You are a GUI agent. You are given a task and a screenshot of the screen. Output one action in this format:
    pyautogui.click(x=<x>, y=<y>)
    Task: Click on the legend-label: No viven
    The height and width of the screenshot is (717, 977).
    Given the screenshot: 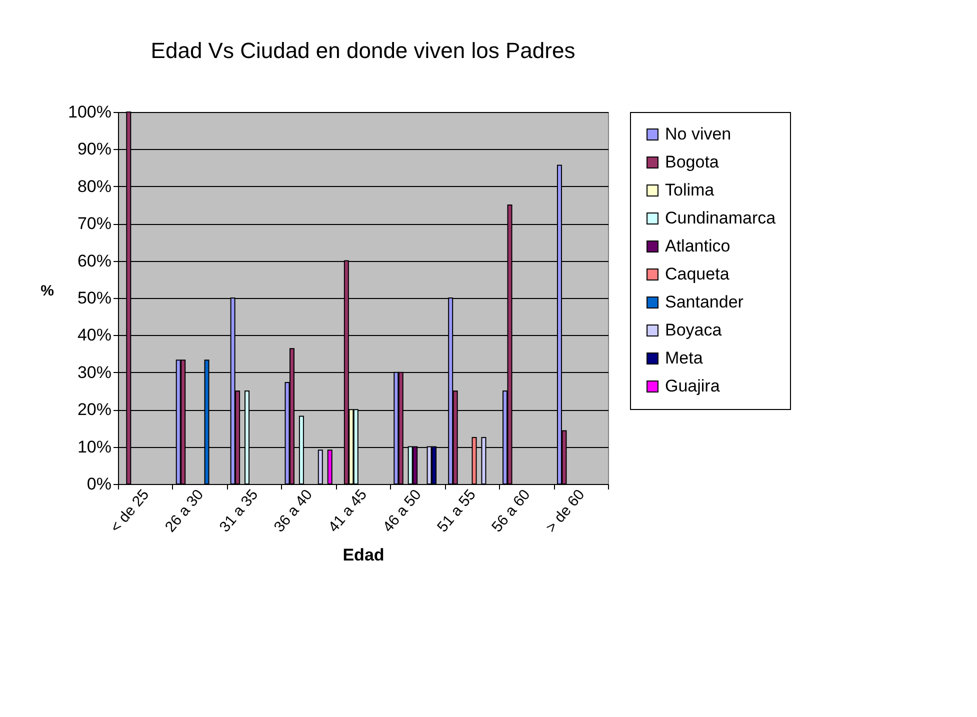 What is the action you would take?
    pyautogui.click(x=698, y=134)
    